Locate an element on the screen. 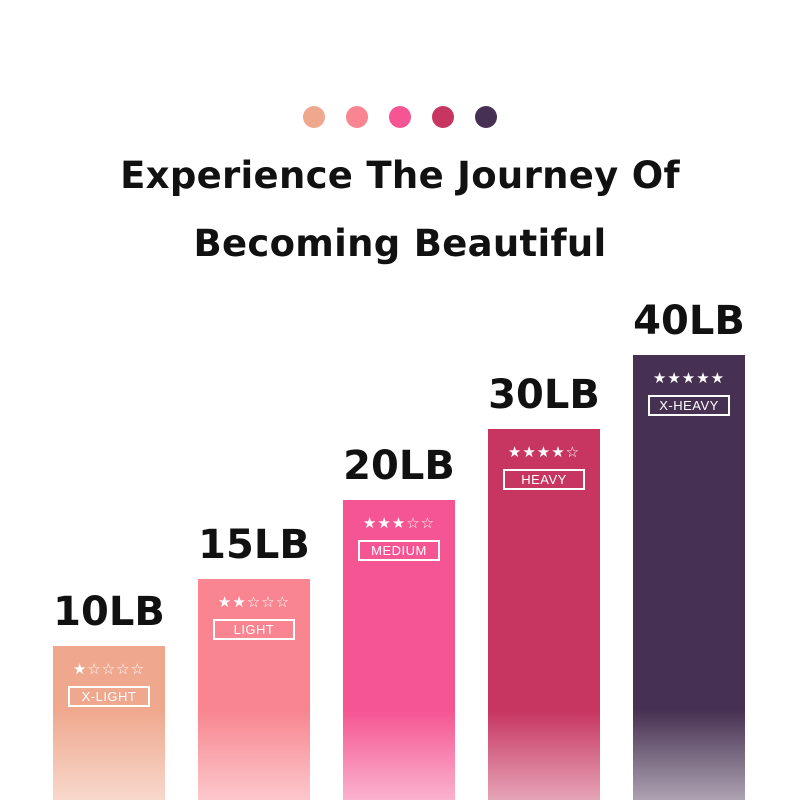  star-rating: ★☆☆☆☆ is located at coordinates (109, 669).